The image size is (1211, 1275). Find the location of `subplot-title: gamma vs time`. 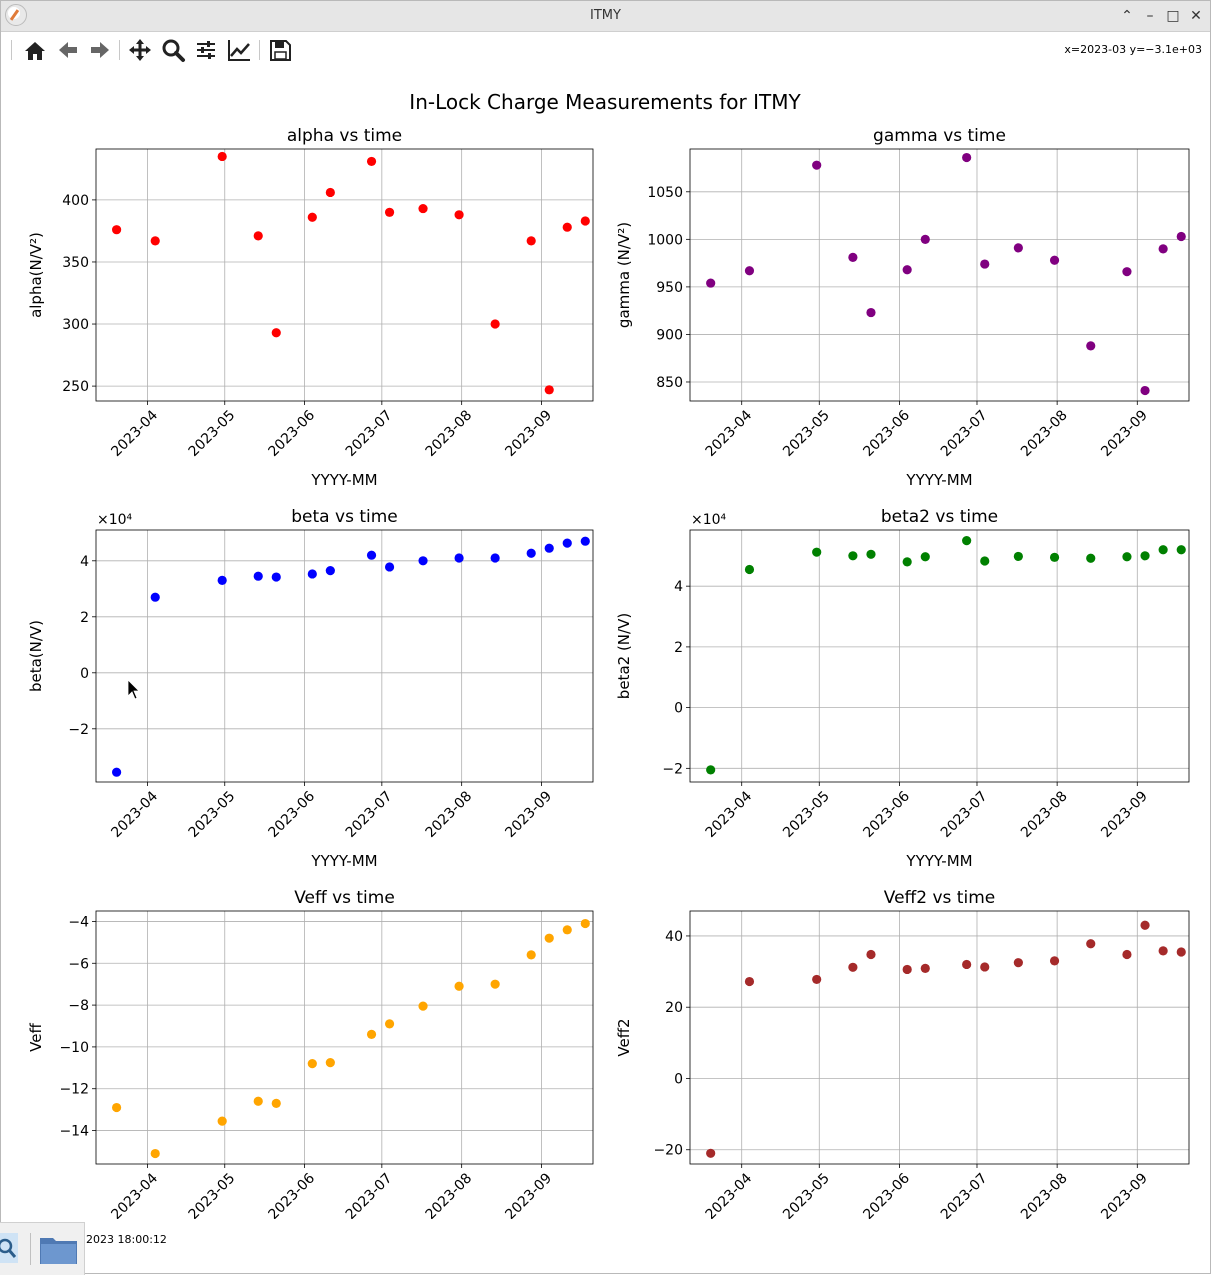

subplot-title: gamma vs time is located at coordinates (939, 136).